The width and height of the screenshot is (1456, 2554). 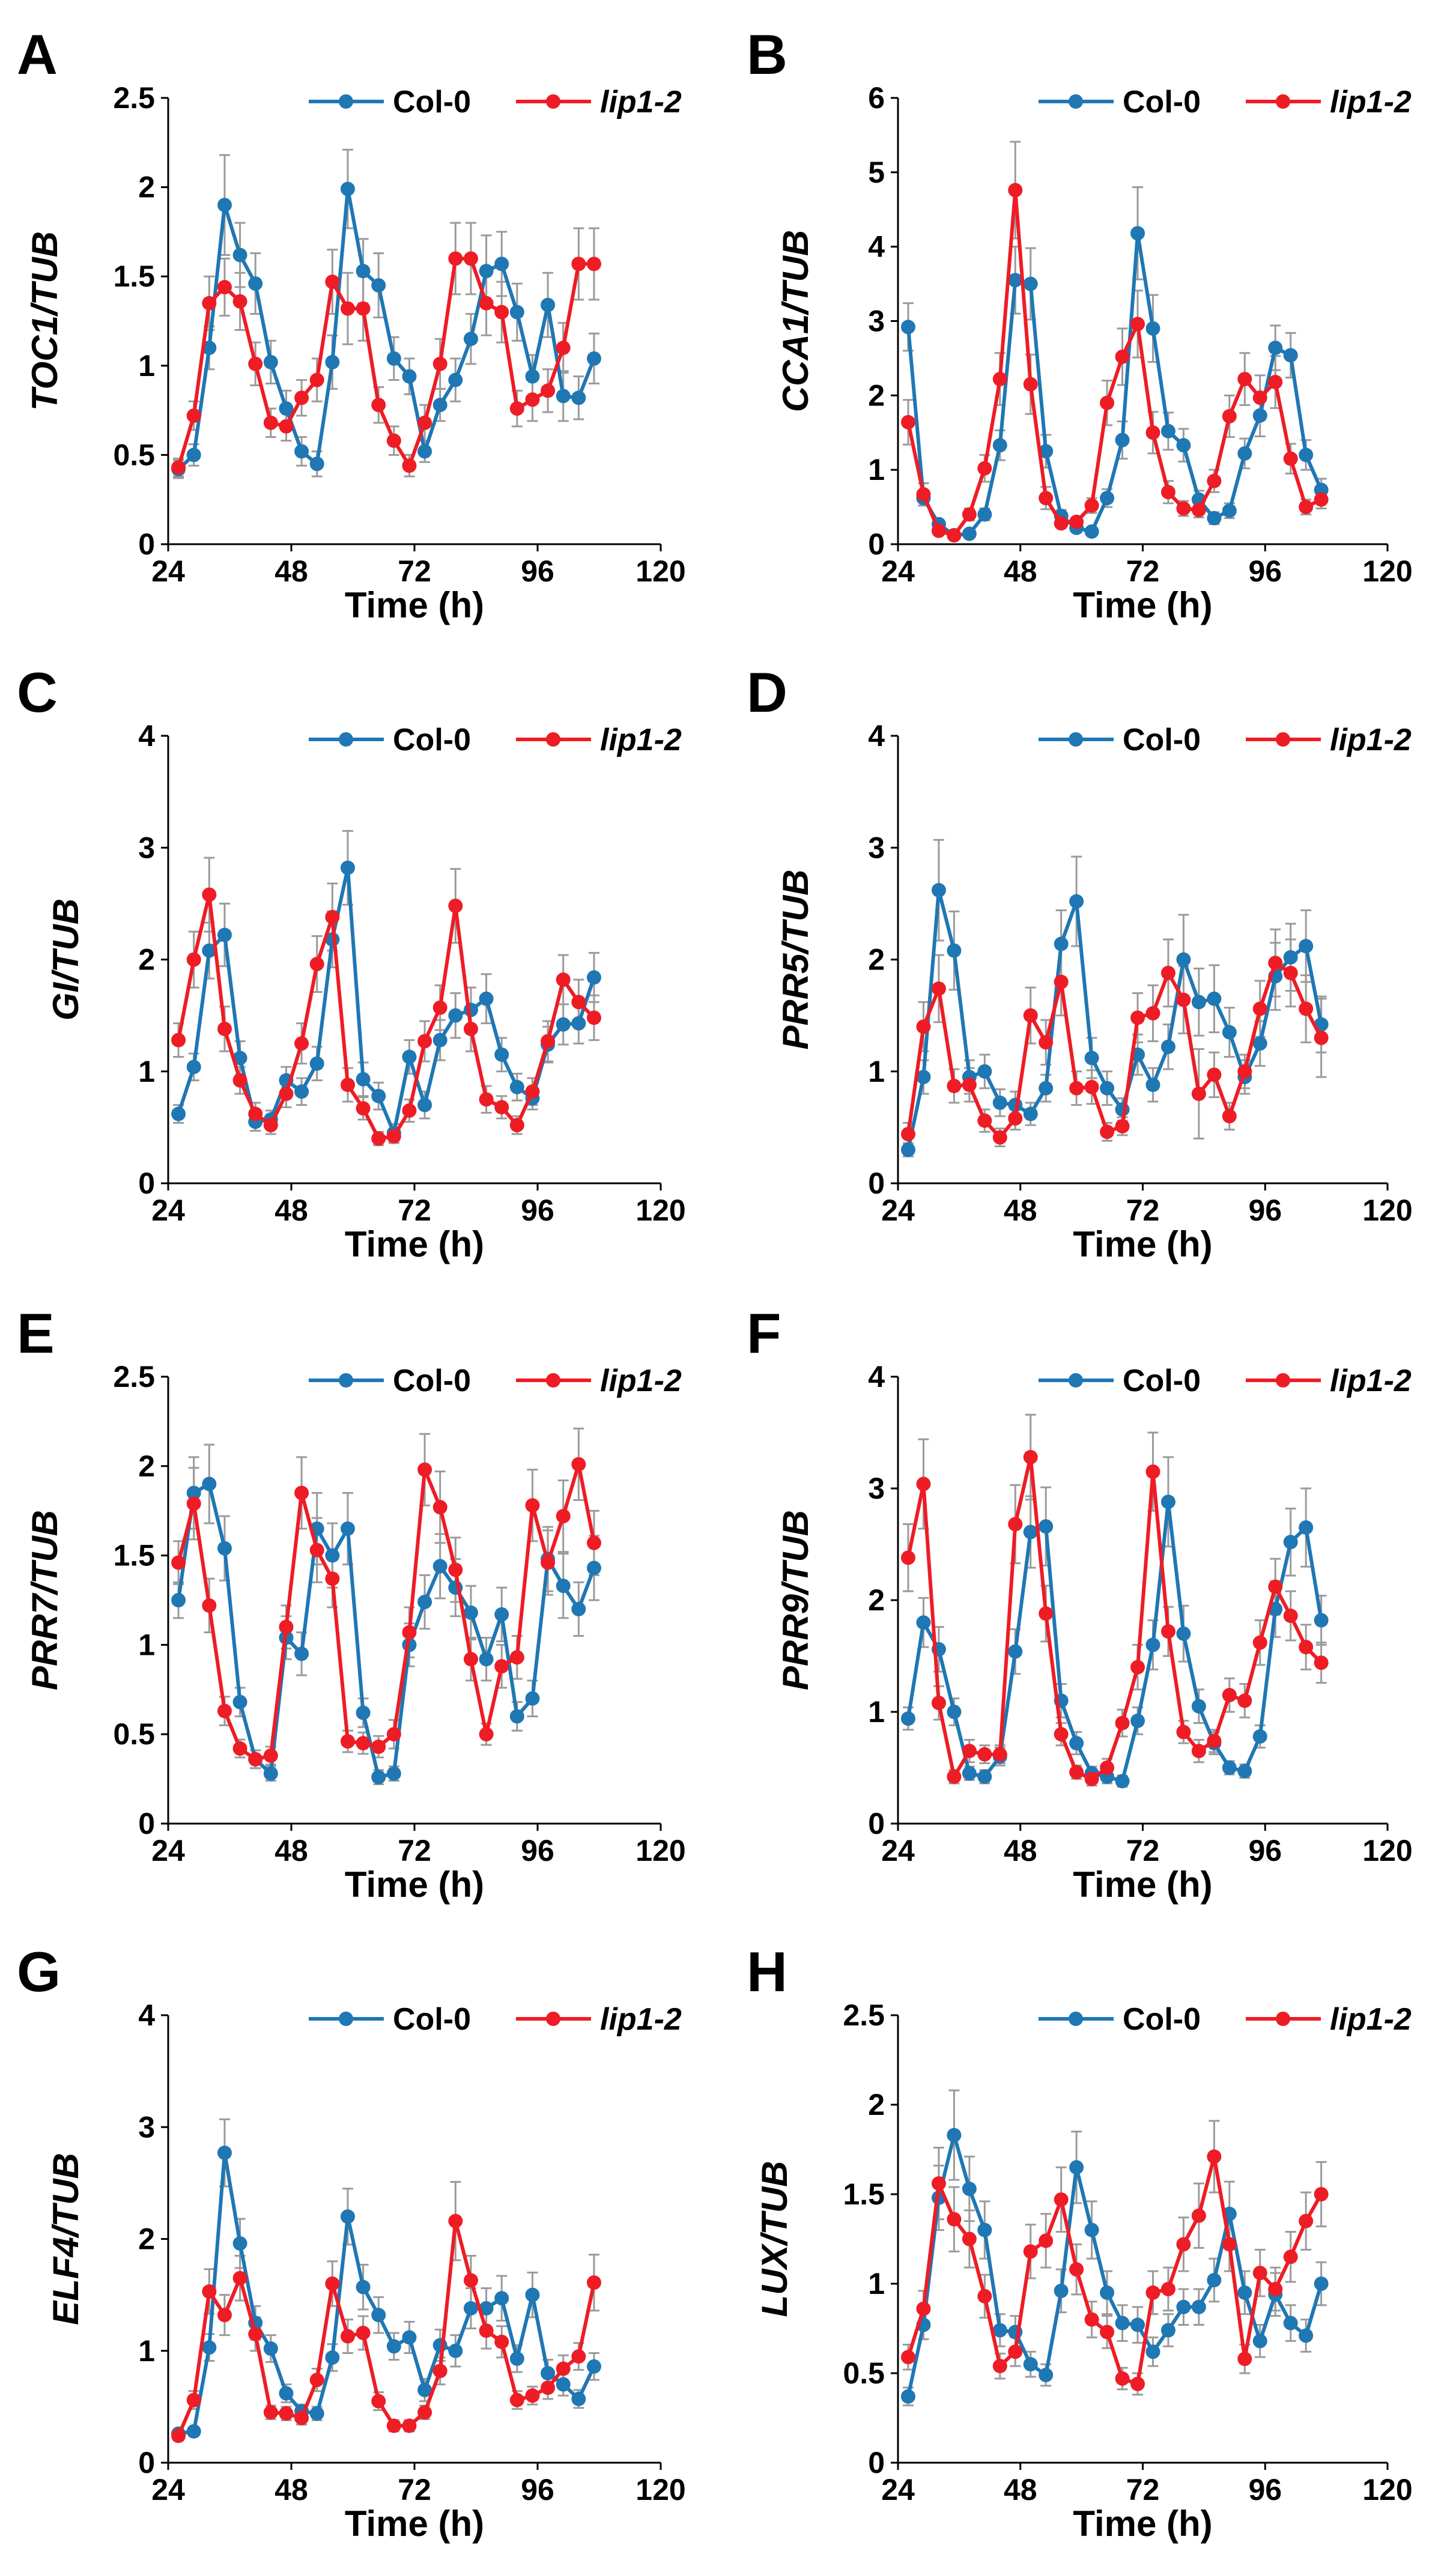 I want to click on x-tick-label: 72, so click(x=1143, y=2490).